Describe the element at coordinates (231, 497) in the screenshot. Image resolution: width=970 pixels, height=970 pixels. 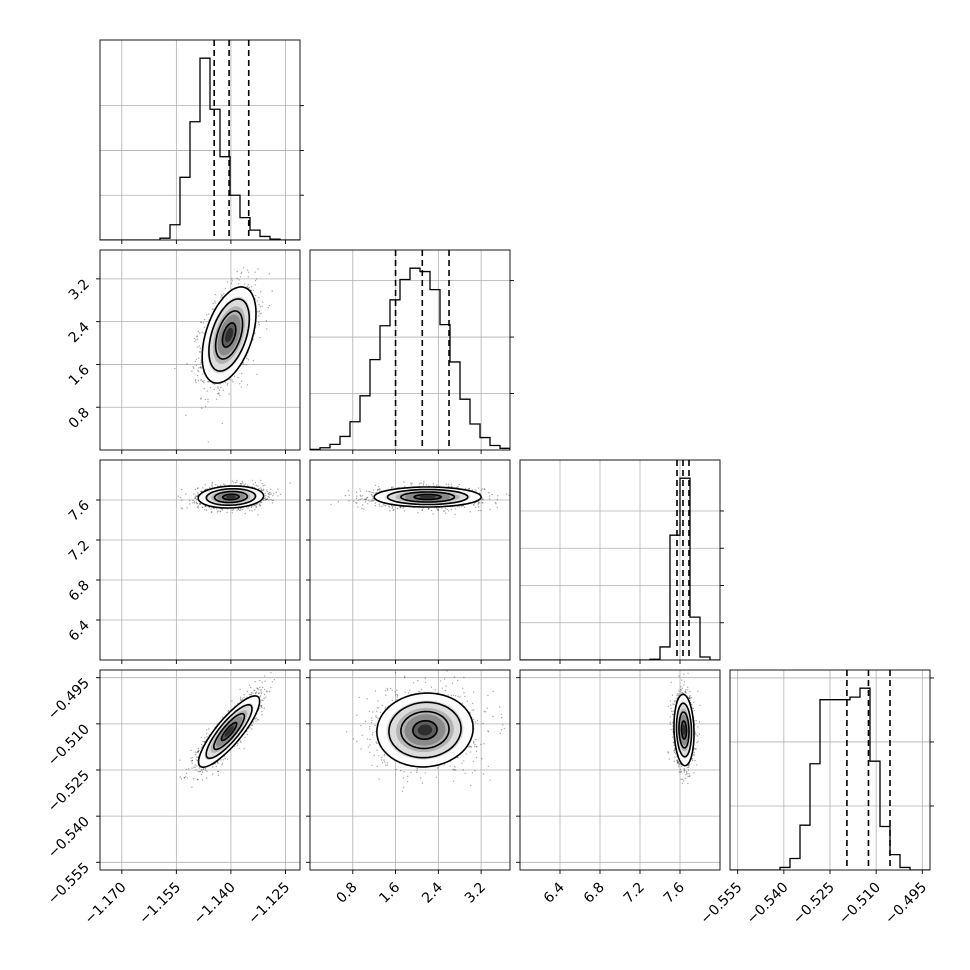
I see `contour-line` at that location.